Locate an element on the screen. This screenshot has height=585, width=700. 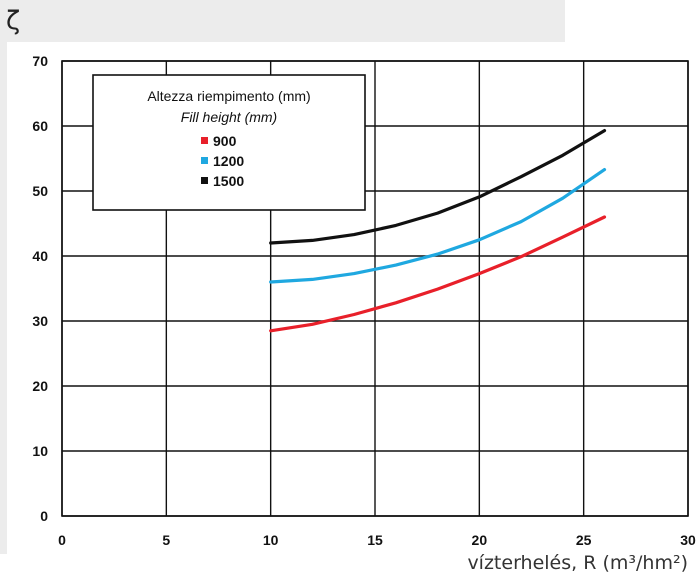
legend-label-1500: 1500 is located at coordinates (228, 181).